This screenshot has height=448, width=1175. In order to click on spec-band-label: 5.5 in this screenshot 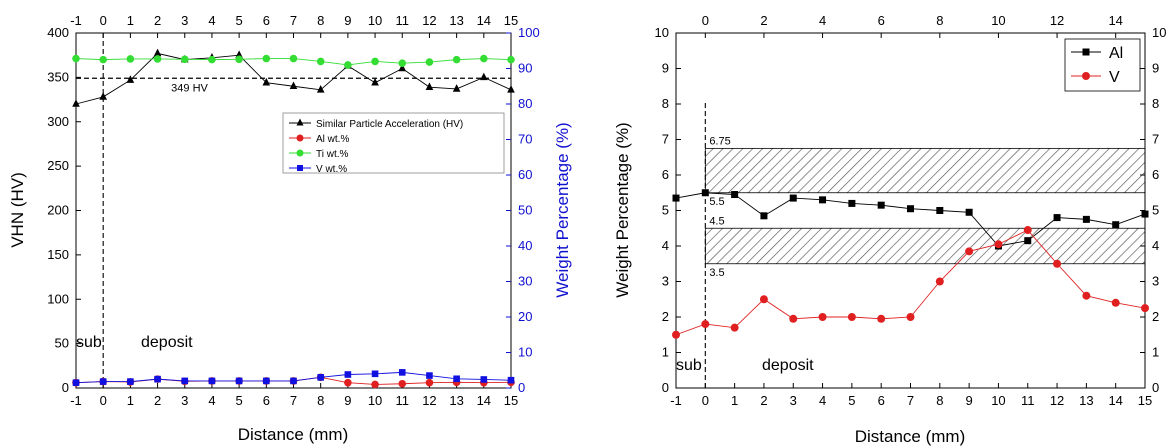, I will do `click(716, 202)`.